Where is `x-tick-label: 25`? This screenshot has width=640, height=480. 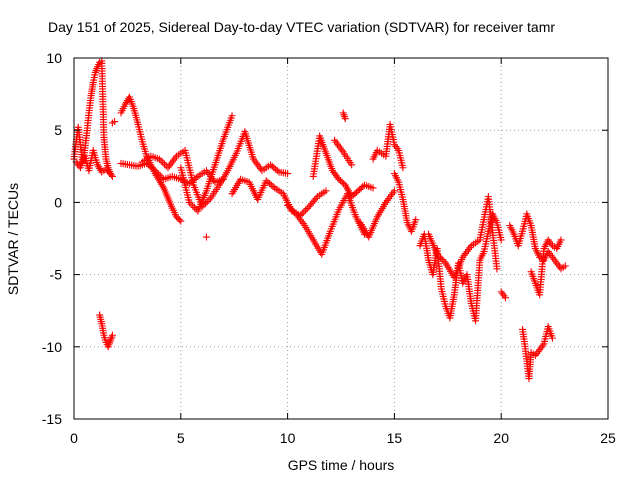 x-tick-label: 25 is located at coordinates (608, 438).